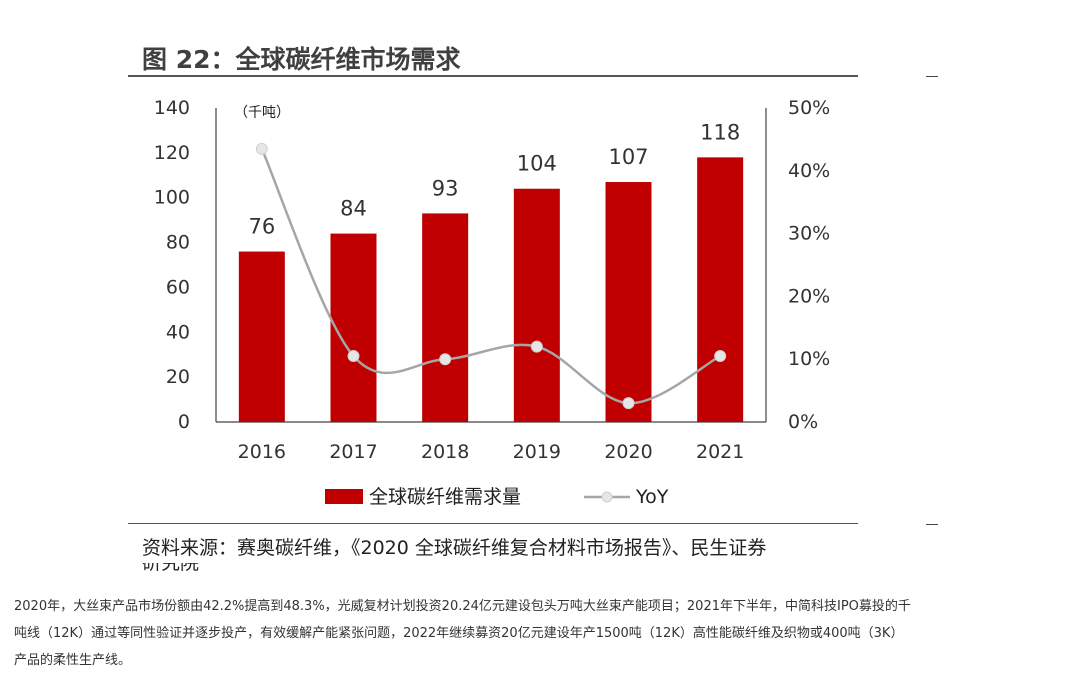 This screenshot has height=674, width=1080. I want to click on title-rule, so click(493, 76).